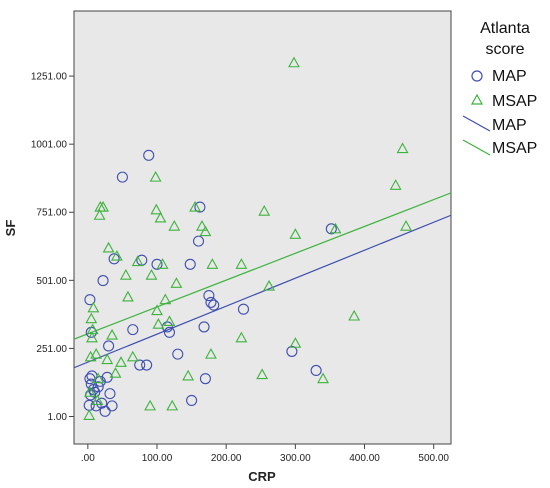 The height and width of the screenshot is (488, 550). Describe the element at coordinates (433, 458) in the screenshot. I see `x-tick-label: 500.00` at that location.